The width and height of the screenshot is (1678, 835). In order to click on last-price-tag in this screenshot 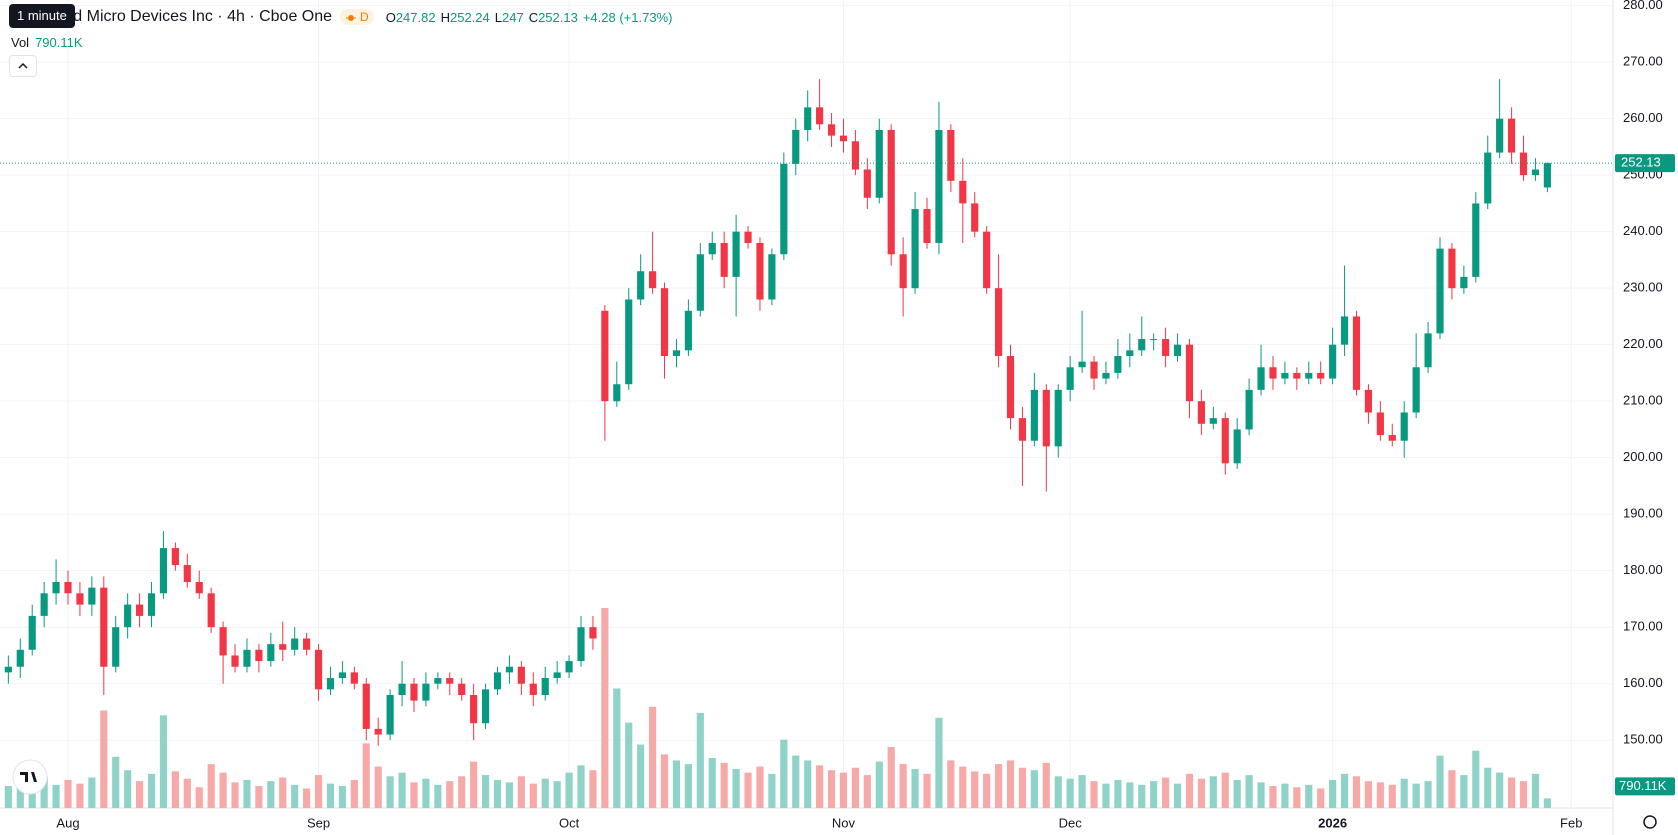, I will do `click(1645, 163)`.